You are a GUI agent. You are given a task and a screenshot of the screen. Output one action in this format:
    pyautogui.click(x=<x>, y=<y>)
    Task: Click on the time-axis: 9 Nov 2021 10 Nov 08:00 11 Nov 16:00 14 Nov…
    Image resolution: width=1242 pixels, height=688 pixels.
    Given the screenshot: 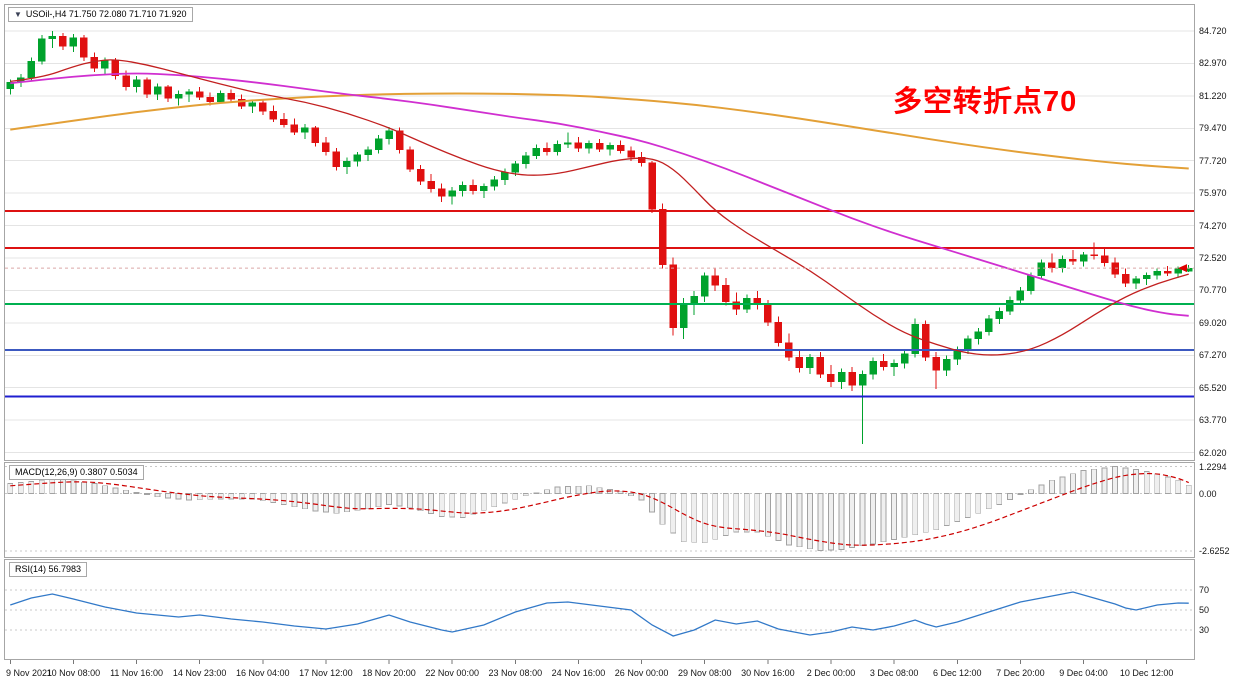 What is the action you would take?
    pyautogui.click(x=597, y=674)
    